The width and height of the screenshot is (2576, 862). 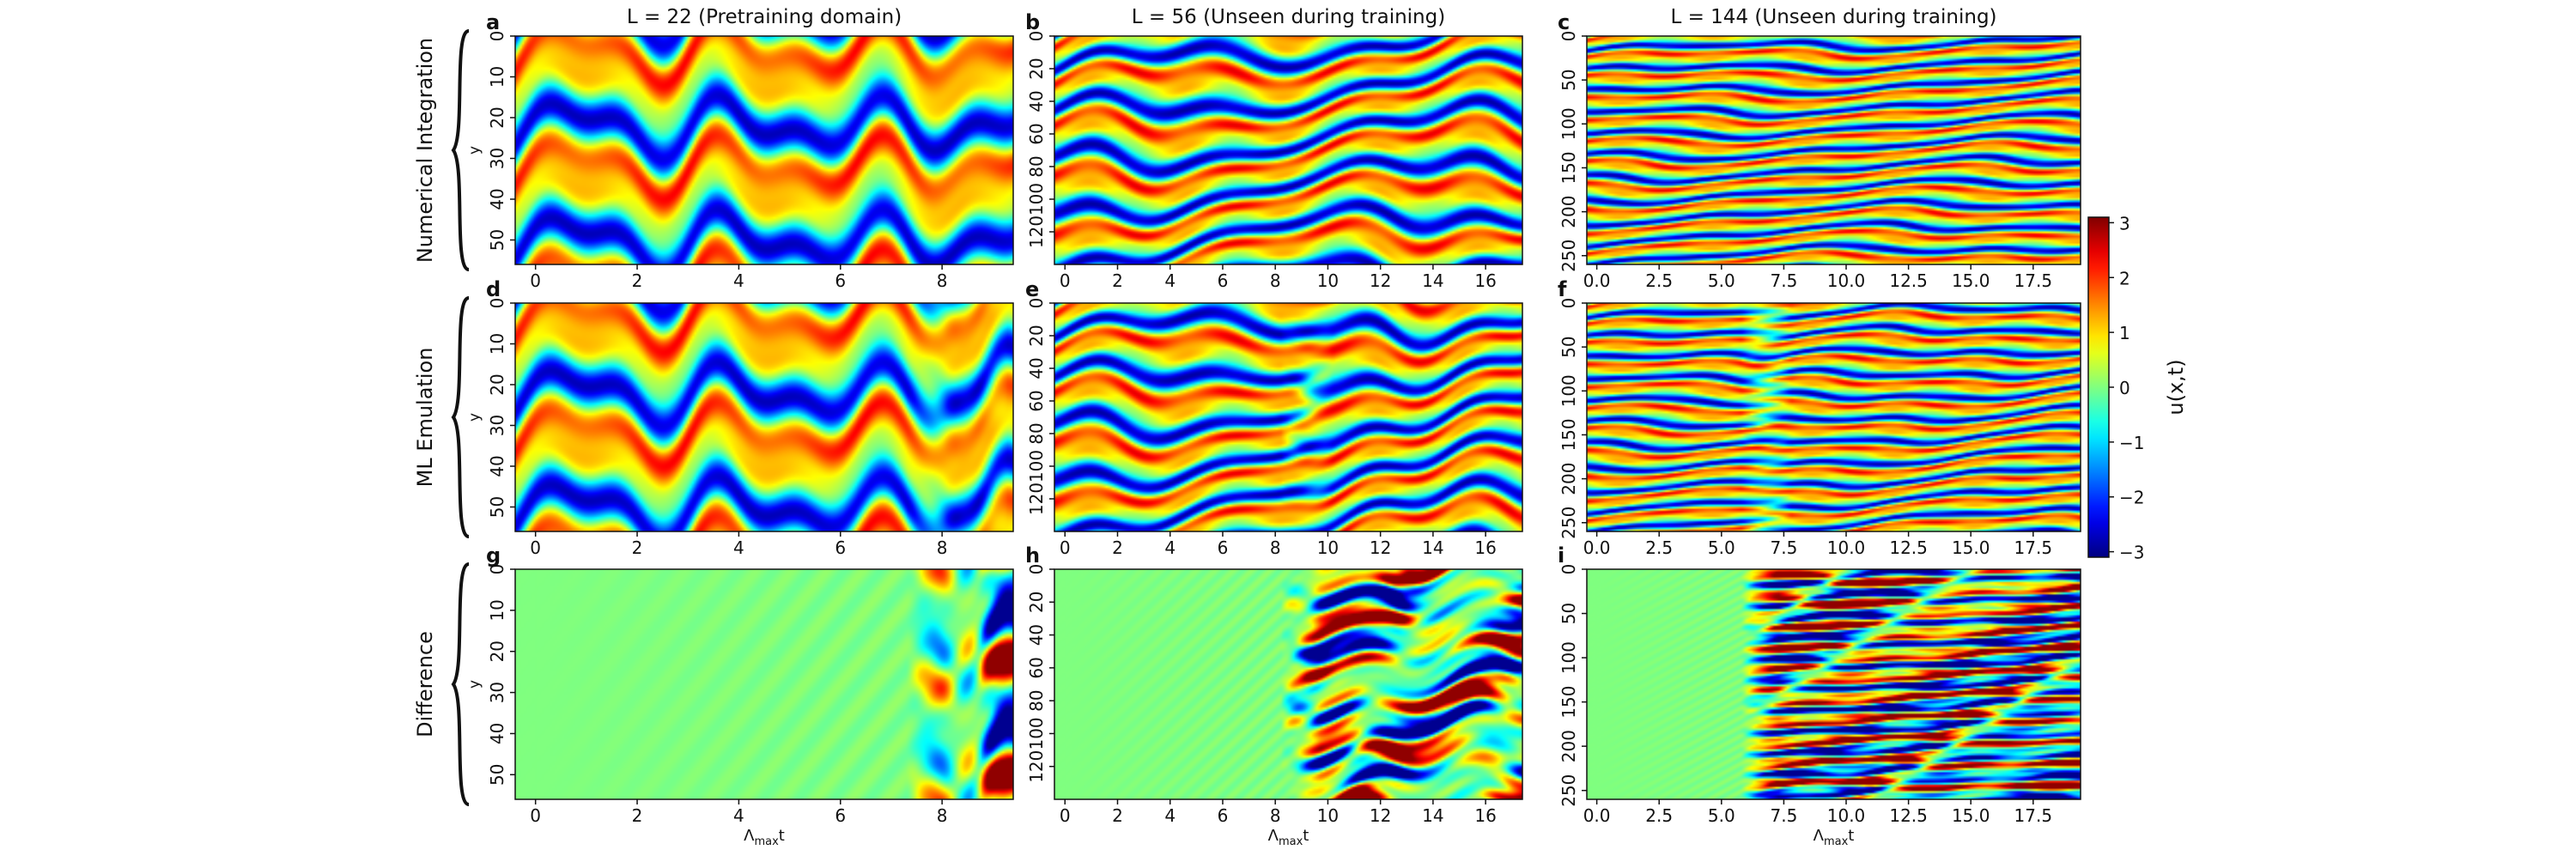 I want to click on x-tick-label: 16, so click(x=1485, y=547).